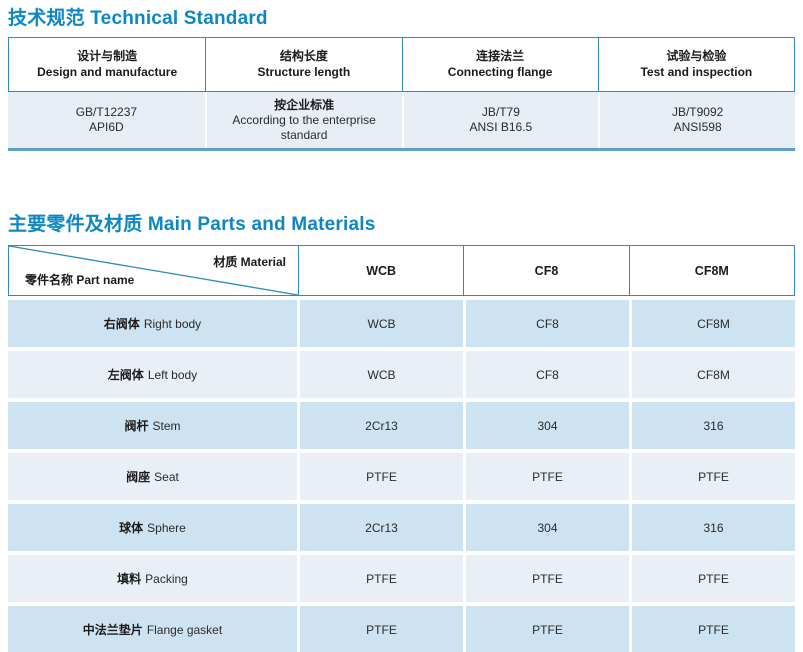 The width and height of the screenshot is (803, 652). Describe the element at coordinates (107, 71) in the screenshot. I see `header-en: Design and manufacture` at that location.